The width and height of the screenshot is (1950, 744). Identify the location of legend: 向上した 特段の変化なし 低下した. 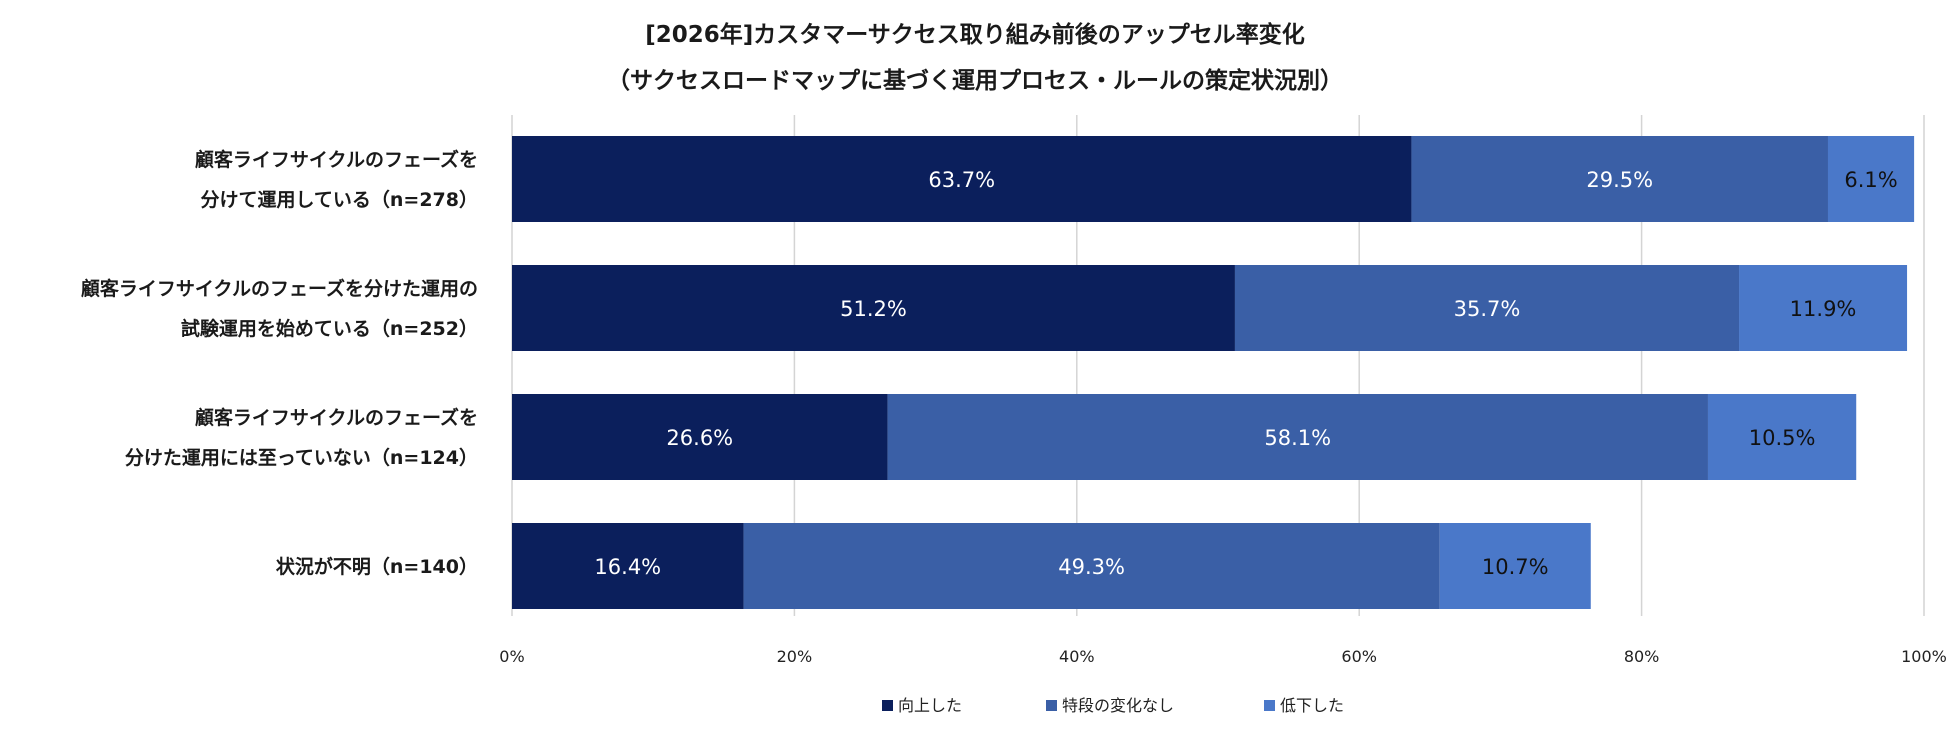
(1113, 705).